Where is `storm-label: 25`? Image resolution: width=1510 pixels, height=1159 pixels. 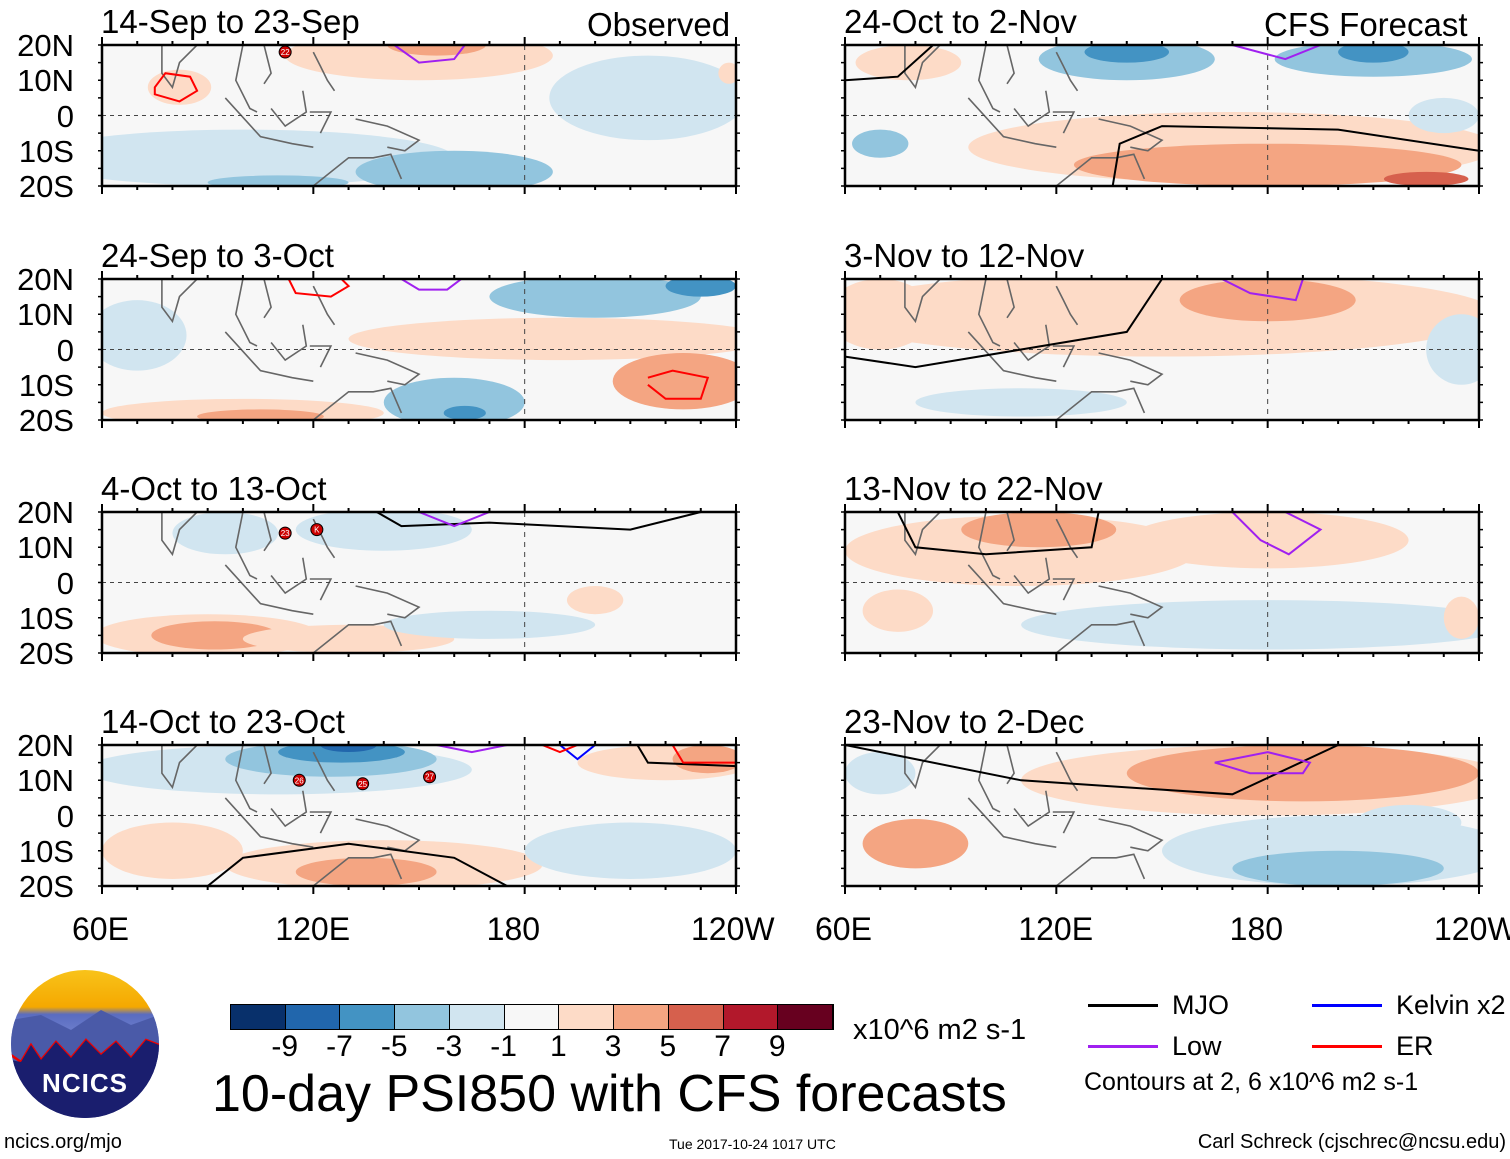 storm-label: 25 is located at coordinates (362, 784).